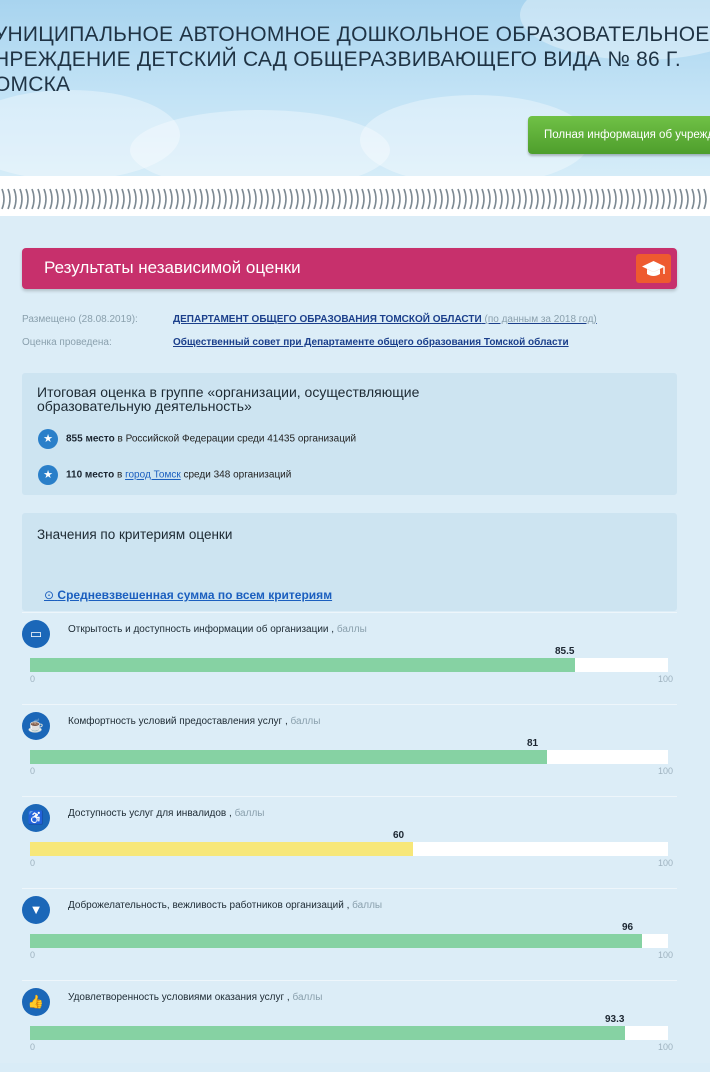 The image size is (710, 1072). I want to click on city-link: город Томск, so click(153, 475).